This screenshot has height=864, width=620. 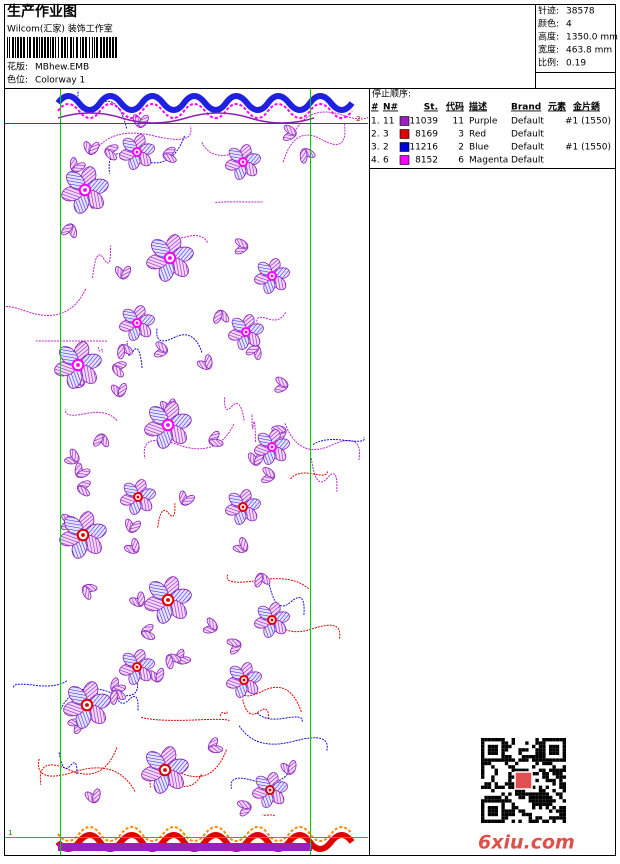 I want to click on needle: 11, so click(x=388, y=122).